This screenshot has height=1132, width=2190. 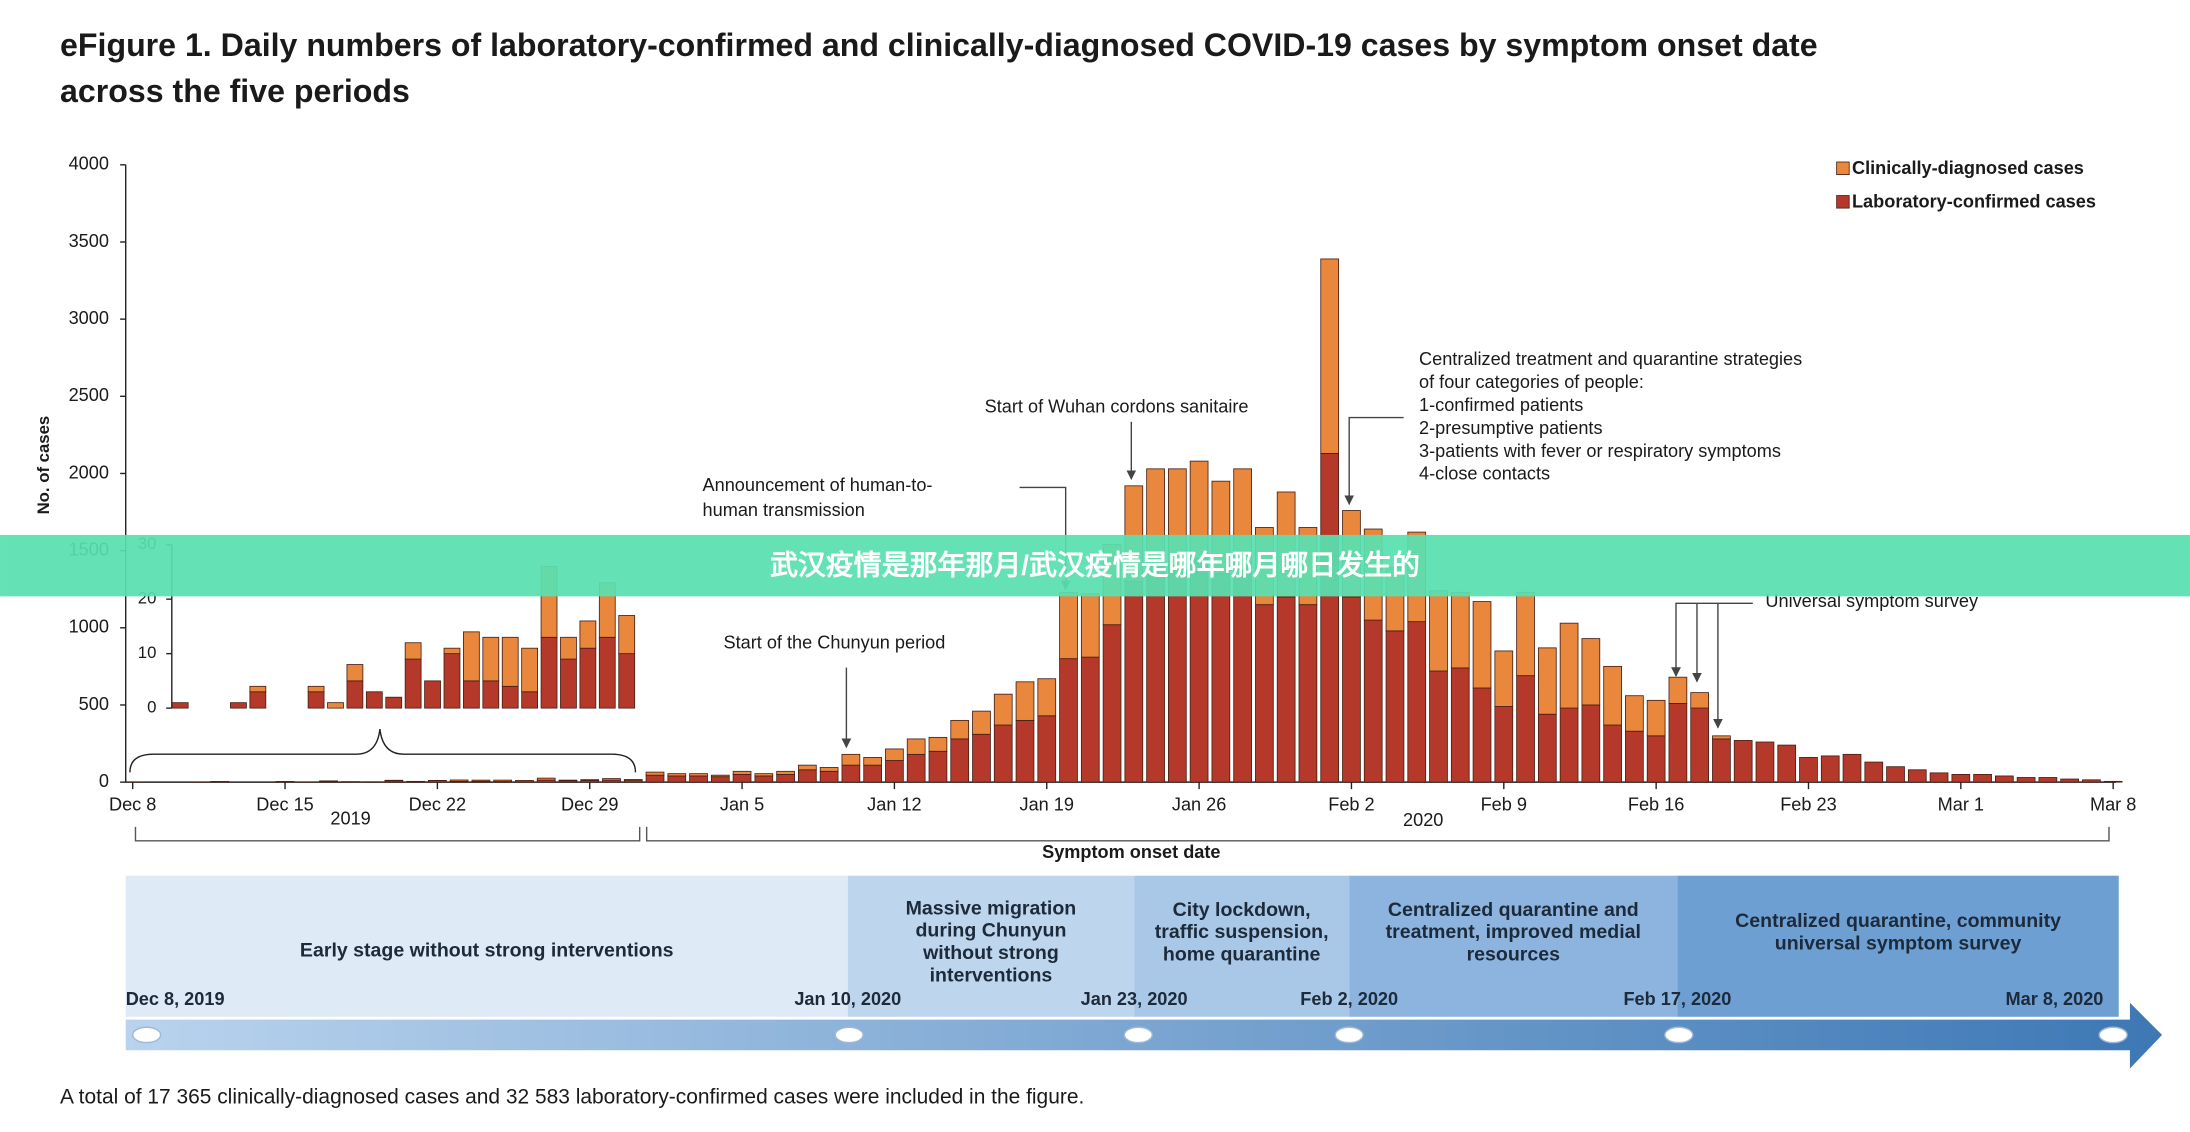 What do you see at coordinates (1242, 910) in the screenshot?
I see `stage-label: City lockdown,` at bounding box center [1242, 910].